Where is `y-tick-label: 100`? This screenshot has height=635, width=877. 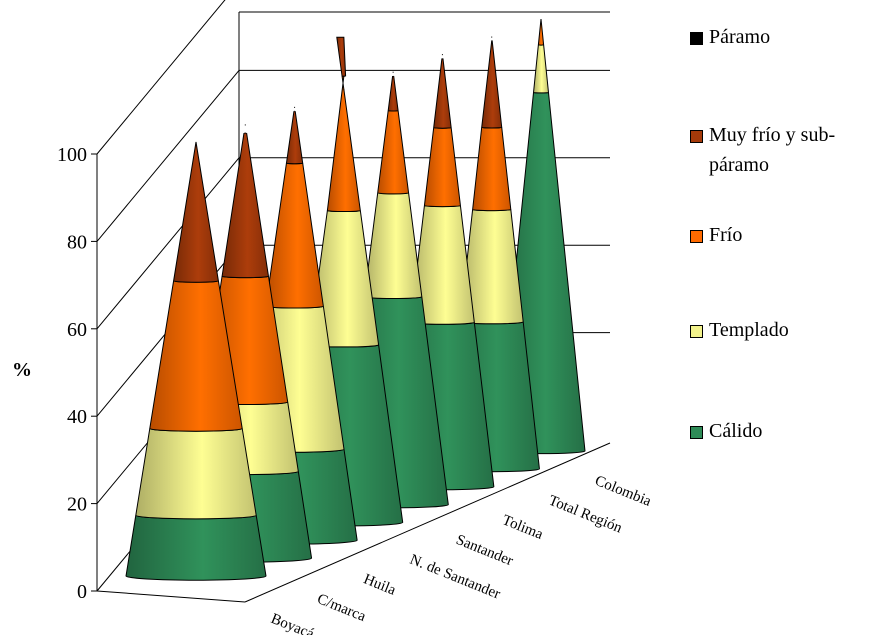
y-tick-label: 100 is located at coordinates (72, 155).